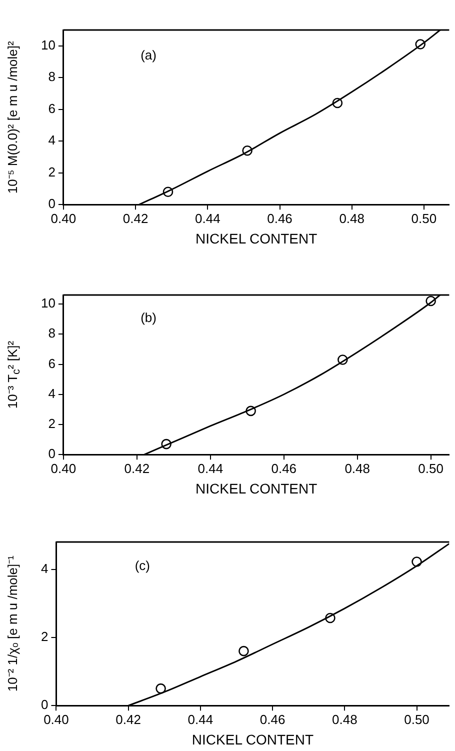 This screenshot has width=455, height=751. Describe the element at coordinates (148, 55) in the screenshot. I see `annotation: (a)` at that location.